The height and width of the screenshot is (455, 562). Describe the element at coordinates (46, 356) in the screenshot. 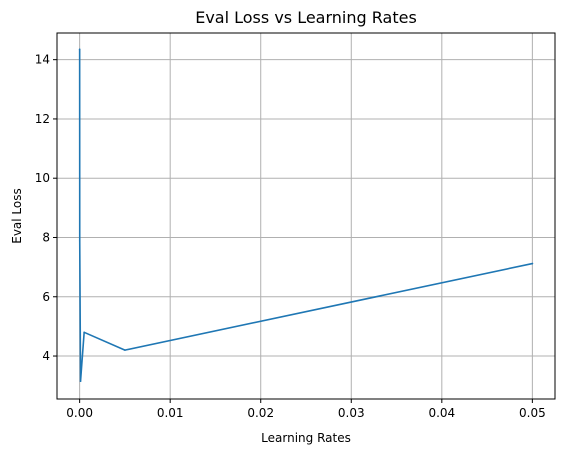

I see `y-tick-label: 4` at that location.